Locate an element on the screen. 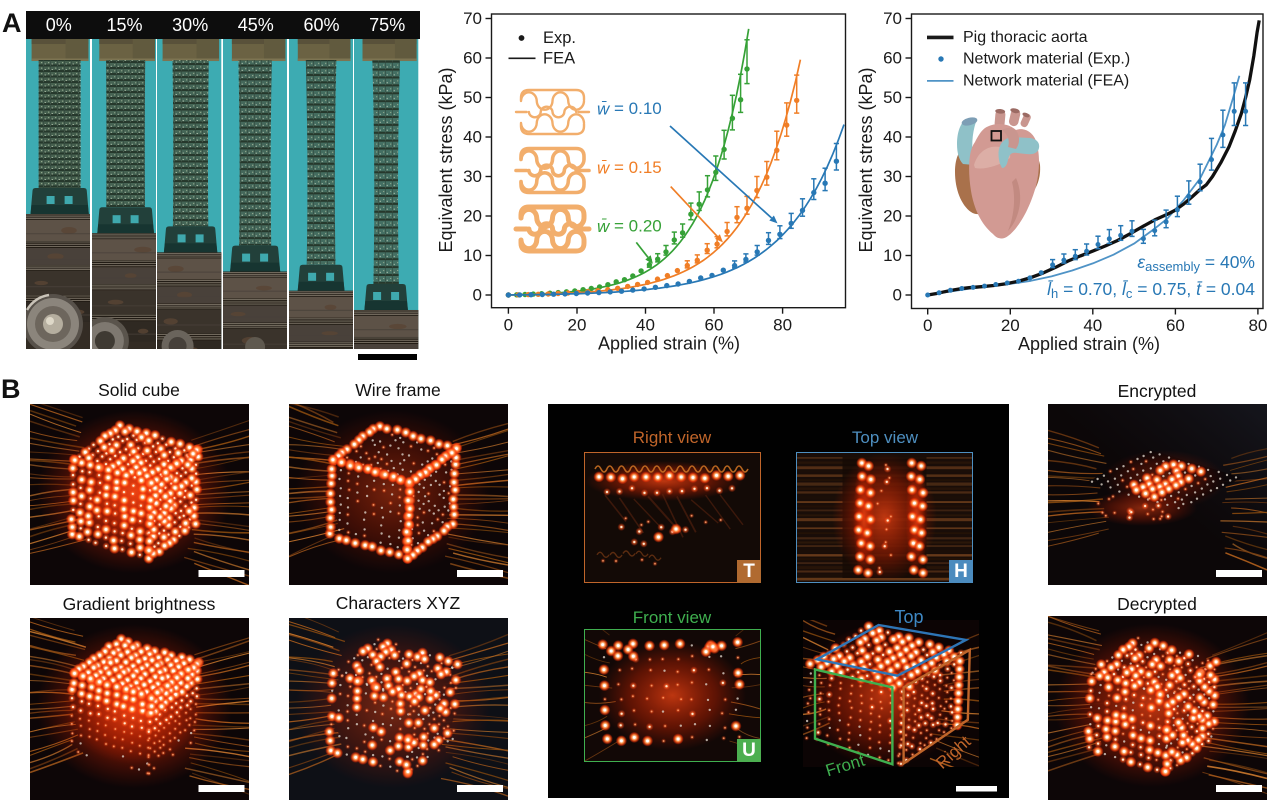 Image resolution: width=1271 pixels, height=801 pixels. svg-text: w̄ = 0.10 is located at coordinates (629, 108).